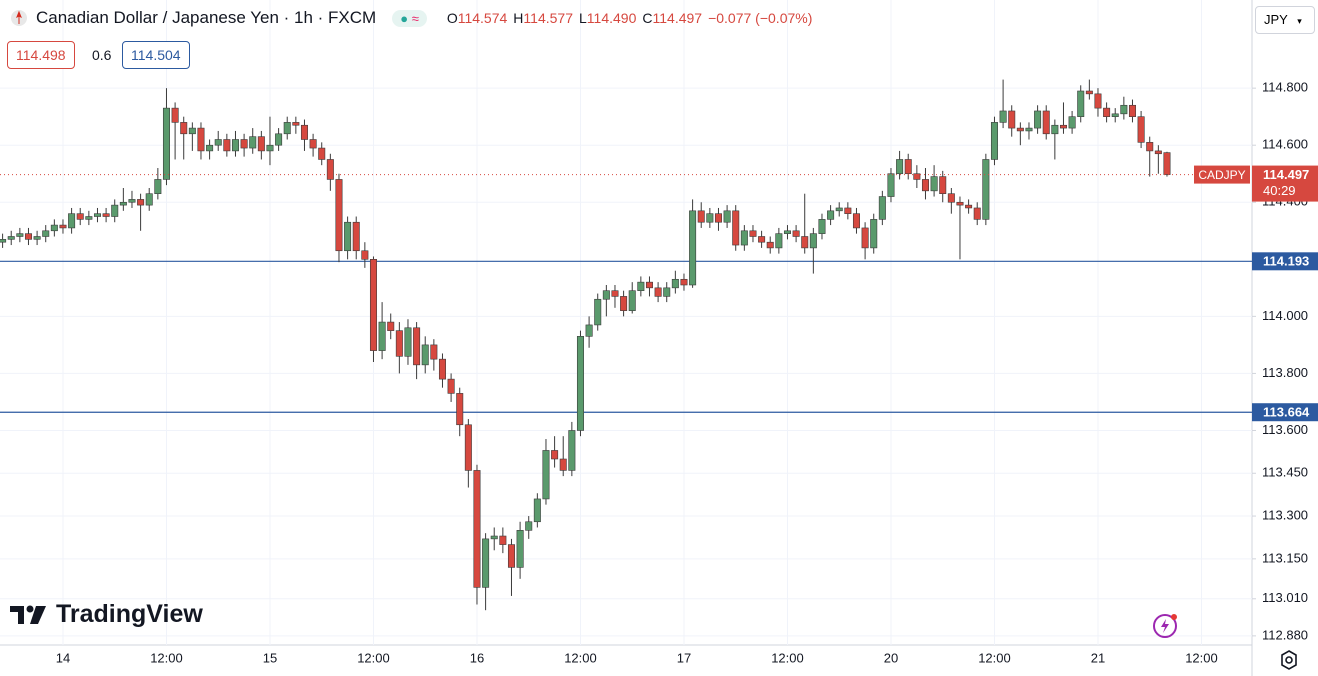 This screenshot has height=676, width=1318. What do you see at coordinates (1289, 660) in the screenshot?
I see `settings-icon` at bounding box center [1289, 660].